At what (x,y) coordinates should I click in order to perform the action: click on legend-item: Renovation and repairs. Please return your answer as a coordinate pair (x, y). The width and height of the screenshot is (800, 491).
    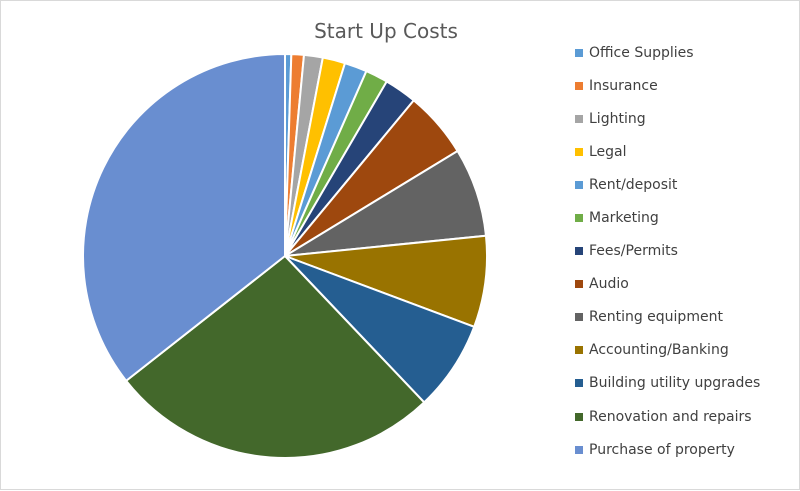
    Looking at the image, I should click on (685, 416).